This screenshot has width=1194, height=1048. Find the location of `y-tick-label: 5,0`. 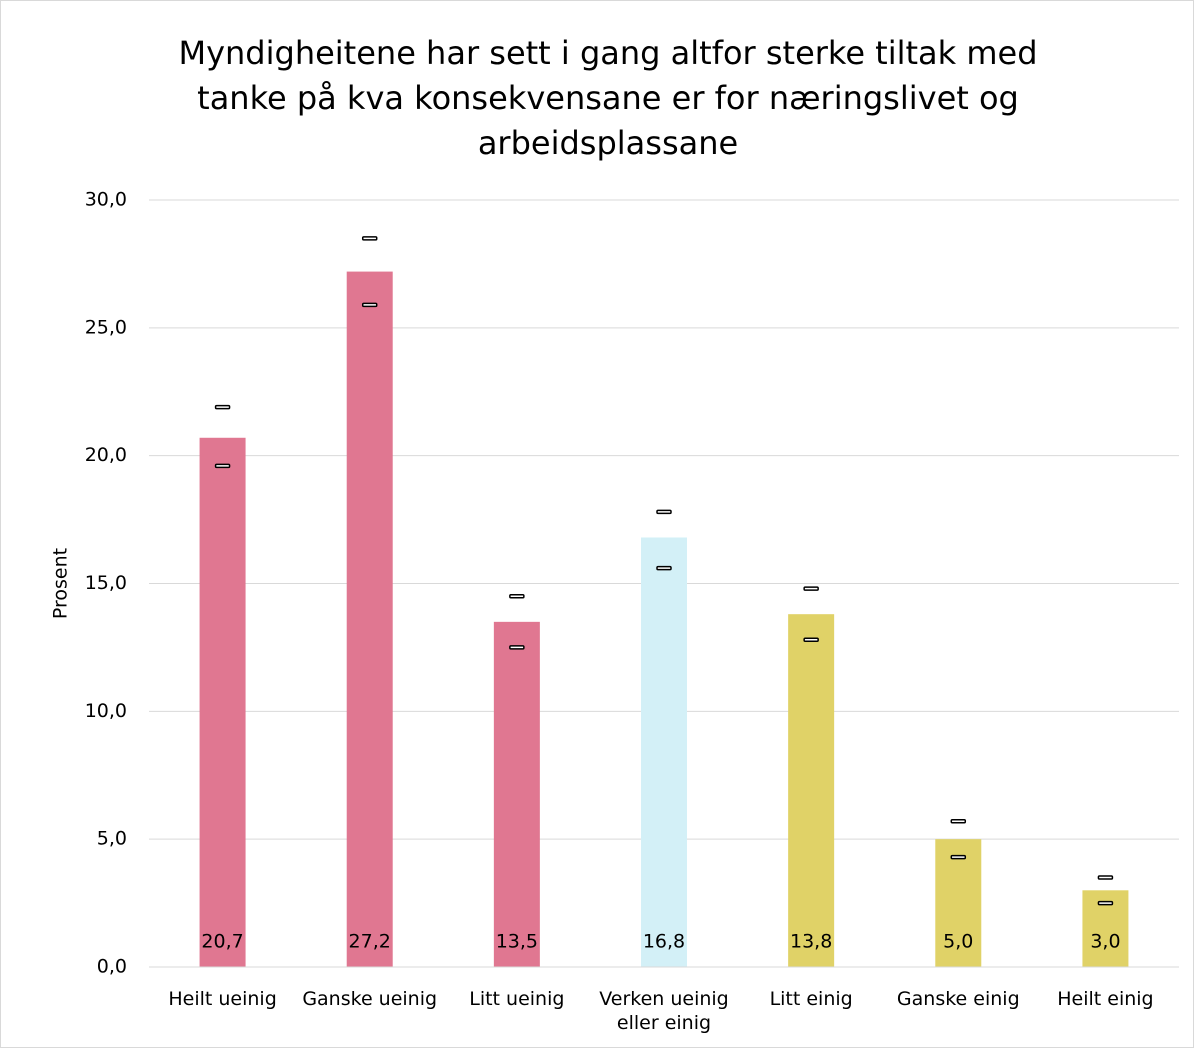

y-tick-label: 5,0 is located at coordinates (112, 839).